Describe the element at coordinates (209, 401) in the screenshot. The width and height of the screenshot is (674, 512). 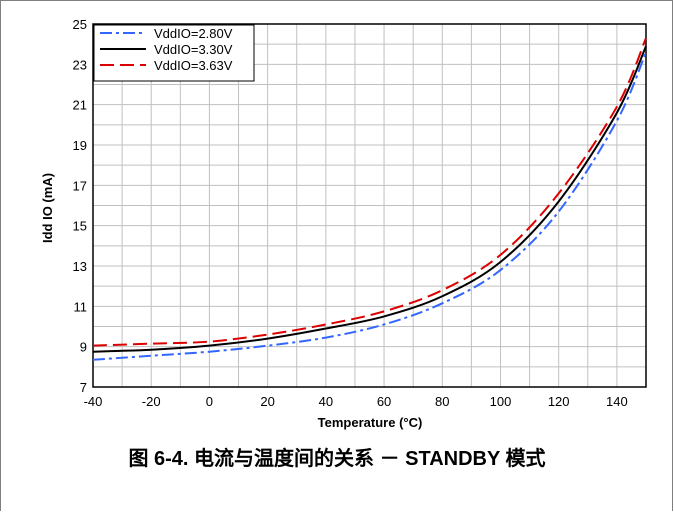
I see `x-tick-label: 0` at that location.